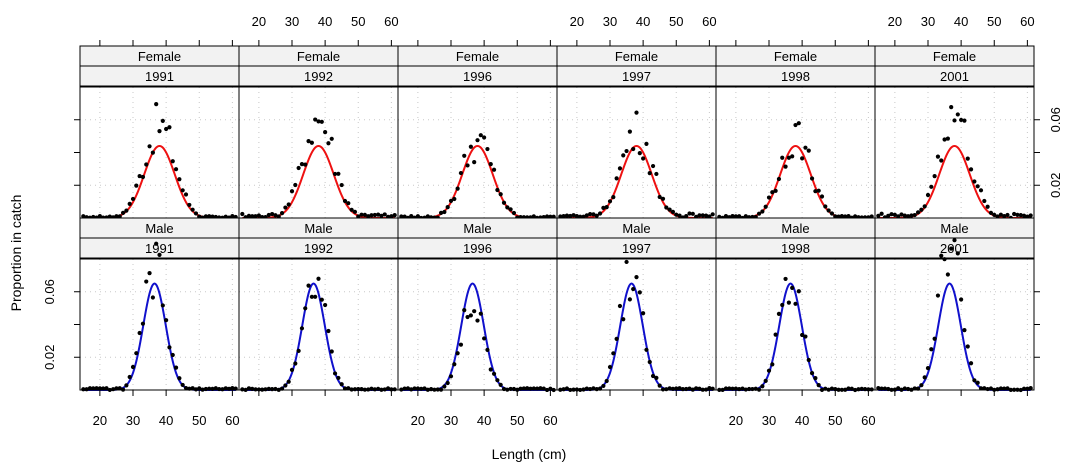 The width and height of the screenshot is (1077, 466). Describe the element at coordinates (49, 291) in the screenshot. I see `y-tick-label: 0.06` at that location.